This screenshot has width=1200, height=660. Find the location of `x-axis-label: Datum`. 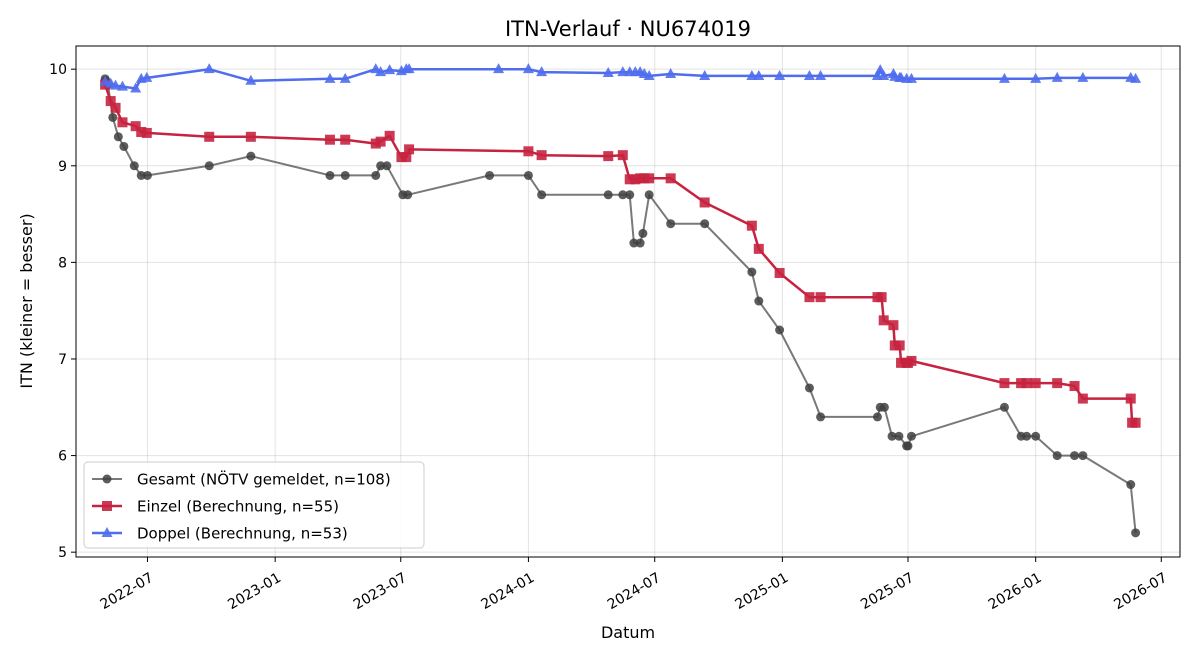

x-axis-label: Datum is located at coordinates (628, 632).